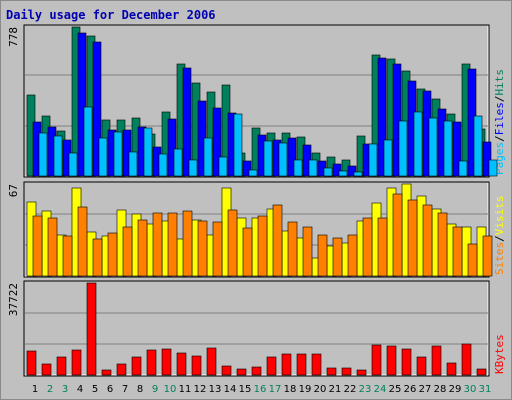 The height and width of the screenshot is (400, 512). Describe the element at coordinates (320, 389) in the screenshot. I see `x-label-day-20: 20` at that location.